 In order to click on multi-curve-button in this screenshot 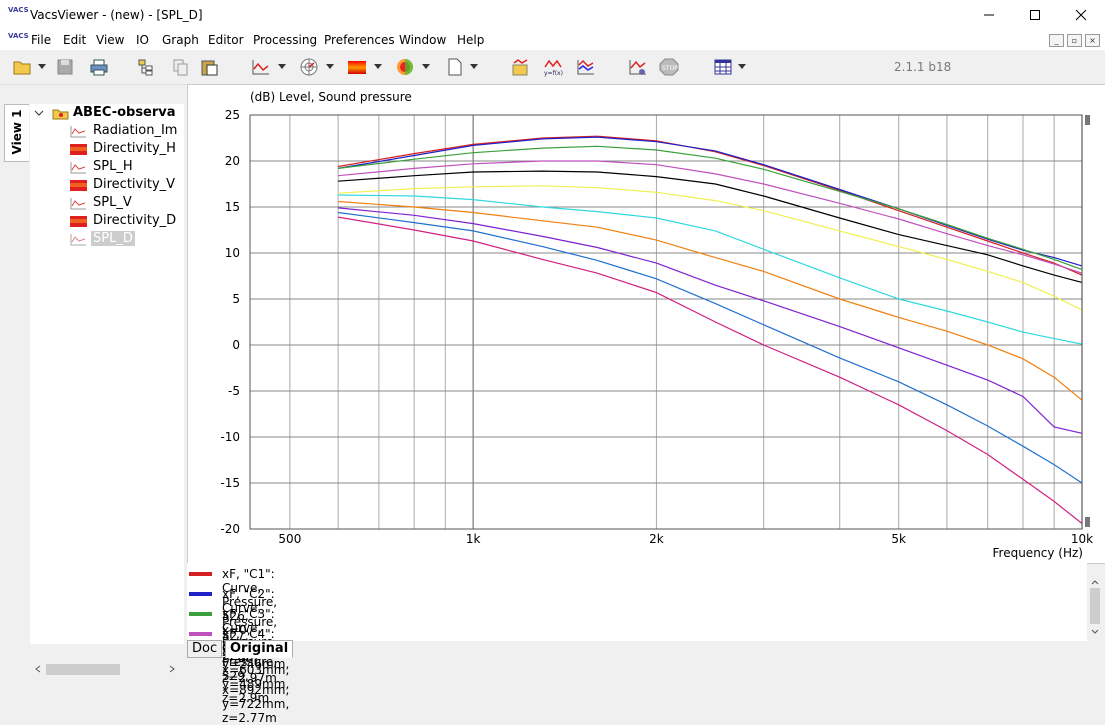, I will do `click(586, 67)`.